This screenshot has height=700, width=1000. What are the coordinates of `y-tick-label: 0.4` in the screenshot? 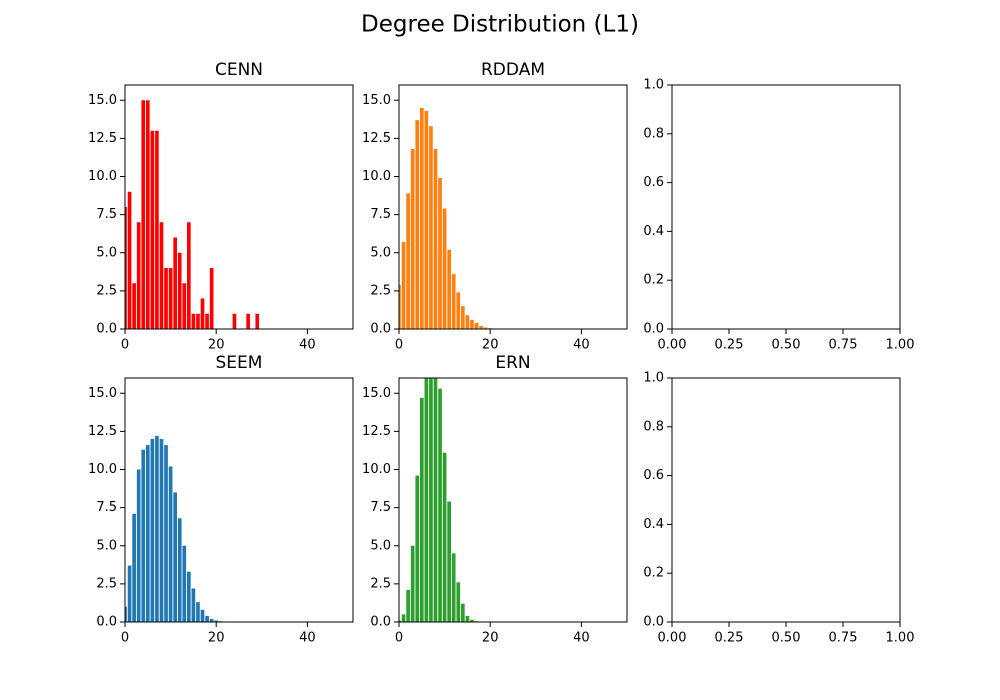 It's located at (653, 524).